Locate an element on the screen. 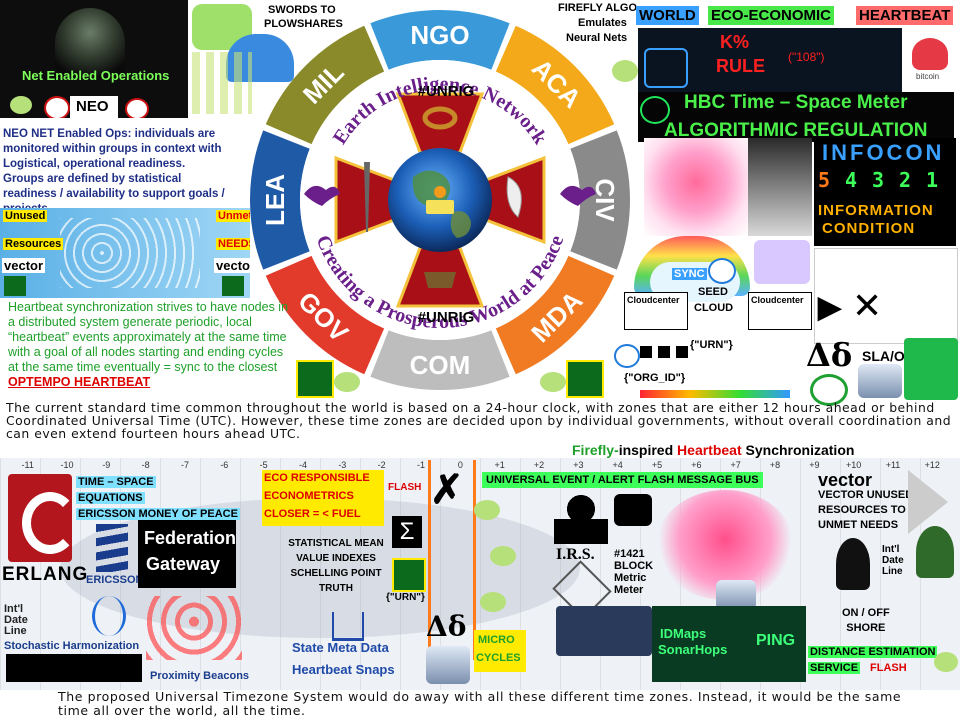 This screenshot has width=960, height=720. inspired-word: inspired is located at coordinates (648, 450).